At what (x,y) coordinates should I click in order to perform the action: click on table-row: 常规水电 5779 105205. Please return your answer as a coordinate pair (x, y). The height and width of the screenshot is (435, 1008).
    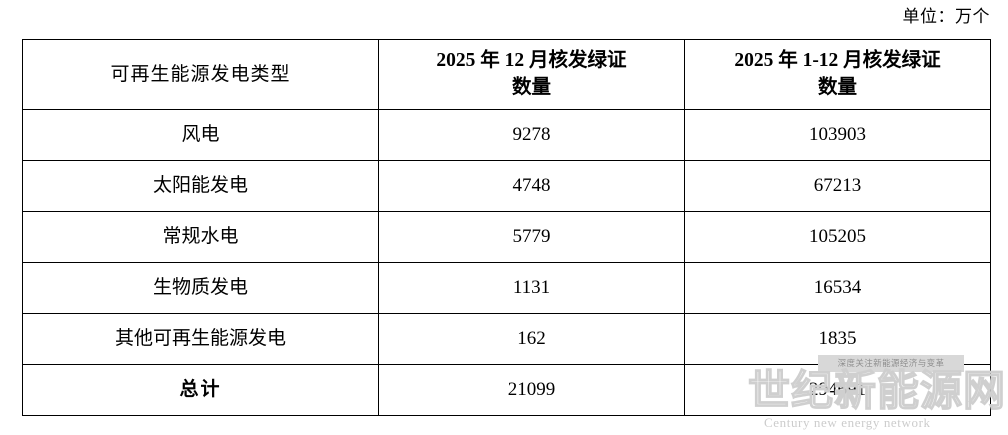
    Looking at the image, I should click on (506, 237).